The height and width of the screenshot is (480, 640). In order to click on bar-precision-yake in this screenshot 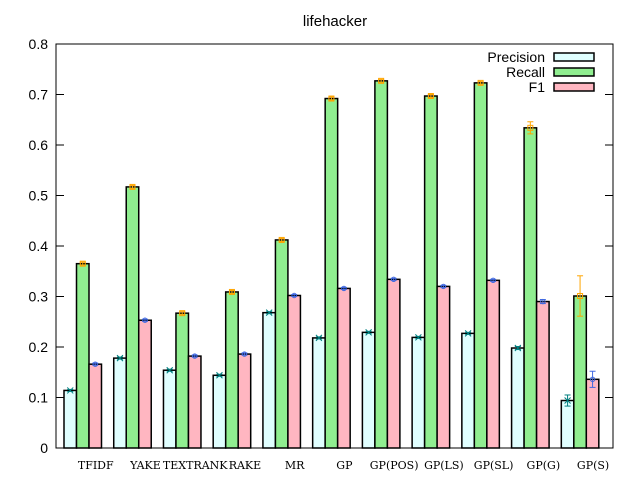, I will do `click(119, 403)`.